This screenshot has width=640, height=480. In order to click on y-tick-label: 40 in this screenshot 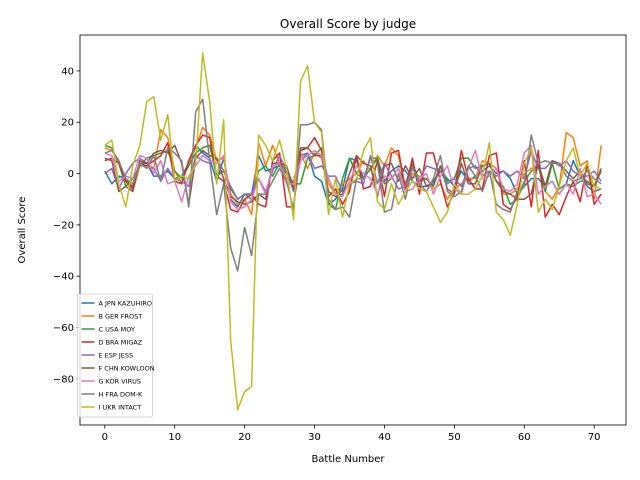, I will do `click(67, 71)`.